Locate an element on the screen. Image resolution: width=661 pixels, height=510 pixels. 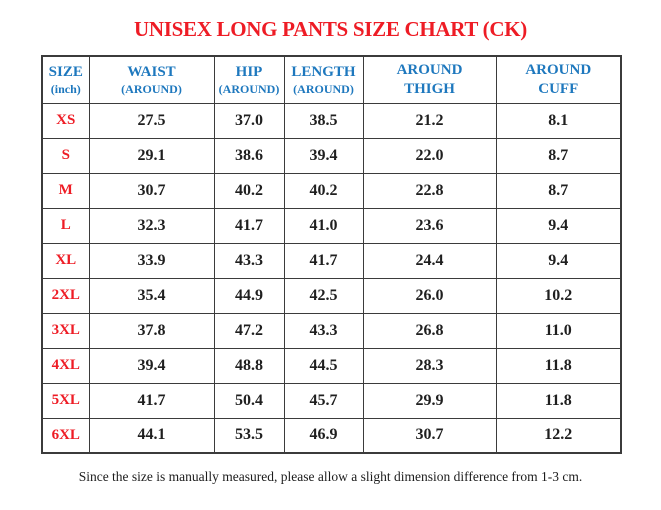
value-cell: 8.1 is located at coordinates (558, 120).